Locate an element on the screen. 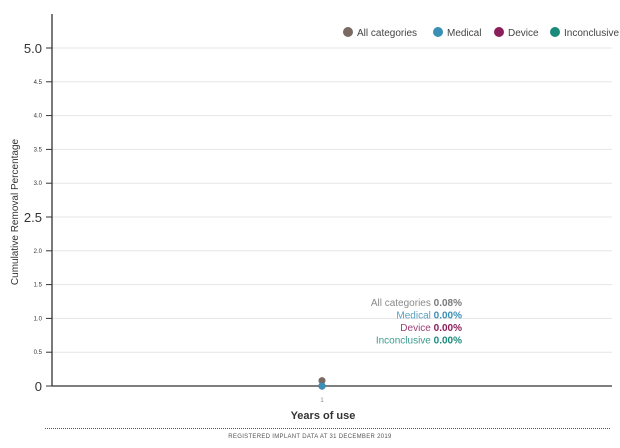 Image resolution: width=620 pixels, height=448 pixels. legend-item: Medical is located at coordinates (457, 33).